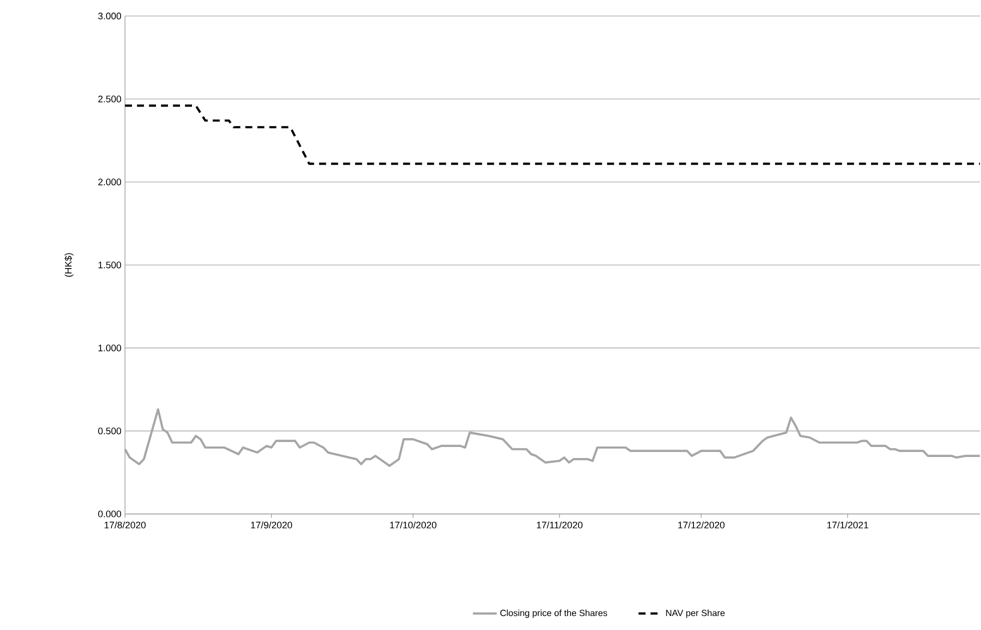  What do you see at coordinates (110, 182) in the screenshot?
I see `y-tick-label: 2.000` at bounding box center [110, 182].